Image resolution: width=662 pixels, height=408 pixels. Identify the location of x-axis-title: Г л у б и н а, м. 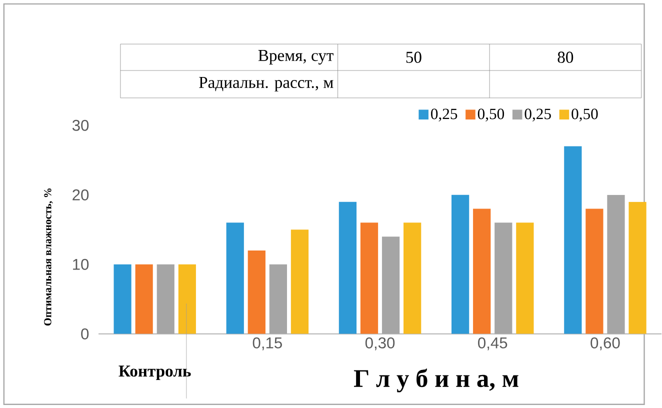
(436, 380).